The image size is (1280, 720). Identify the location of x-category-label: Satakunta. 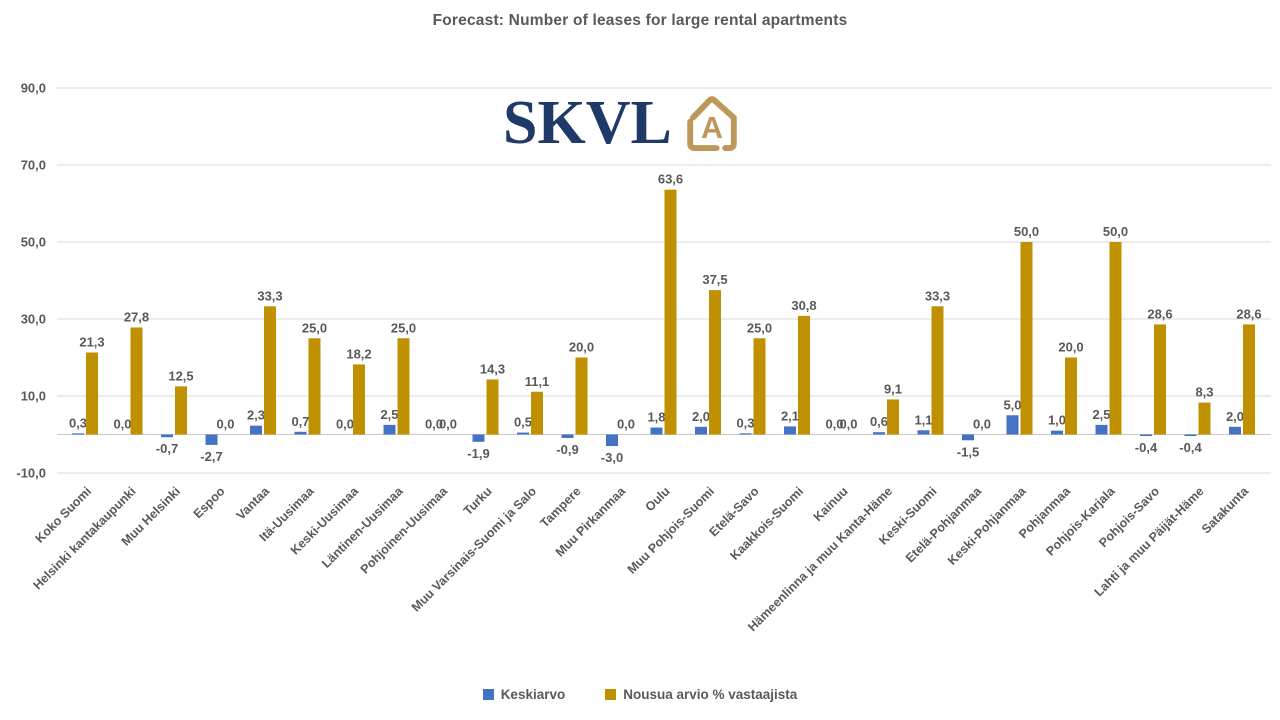
(1225, 509).